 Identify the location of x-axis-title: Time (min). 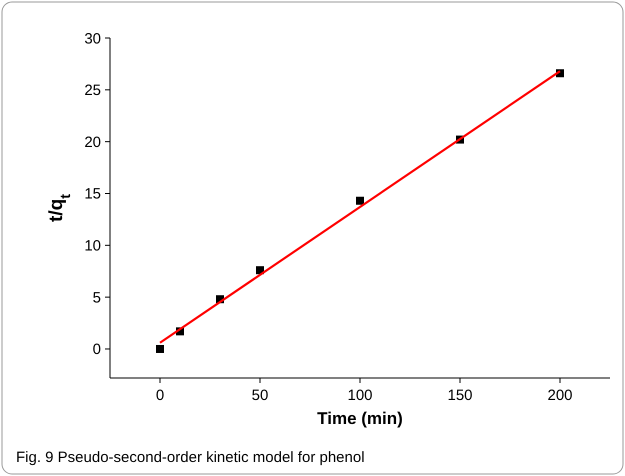
(360, 418).